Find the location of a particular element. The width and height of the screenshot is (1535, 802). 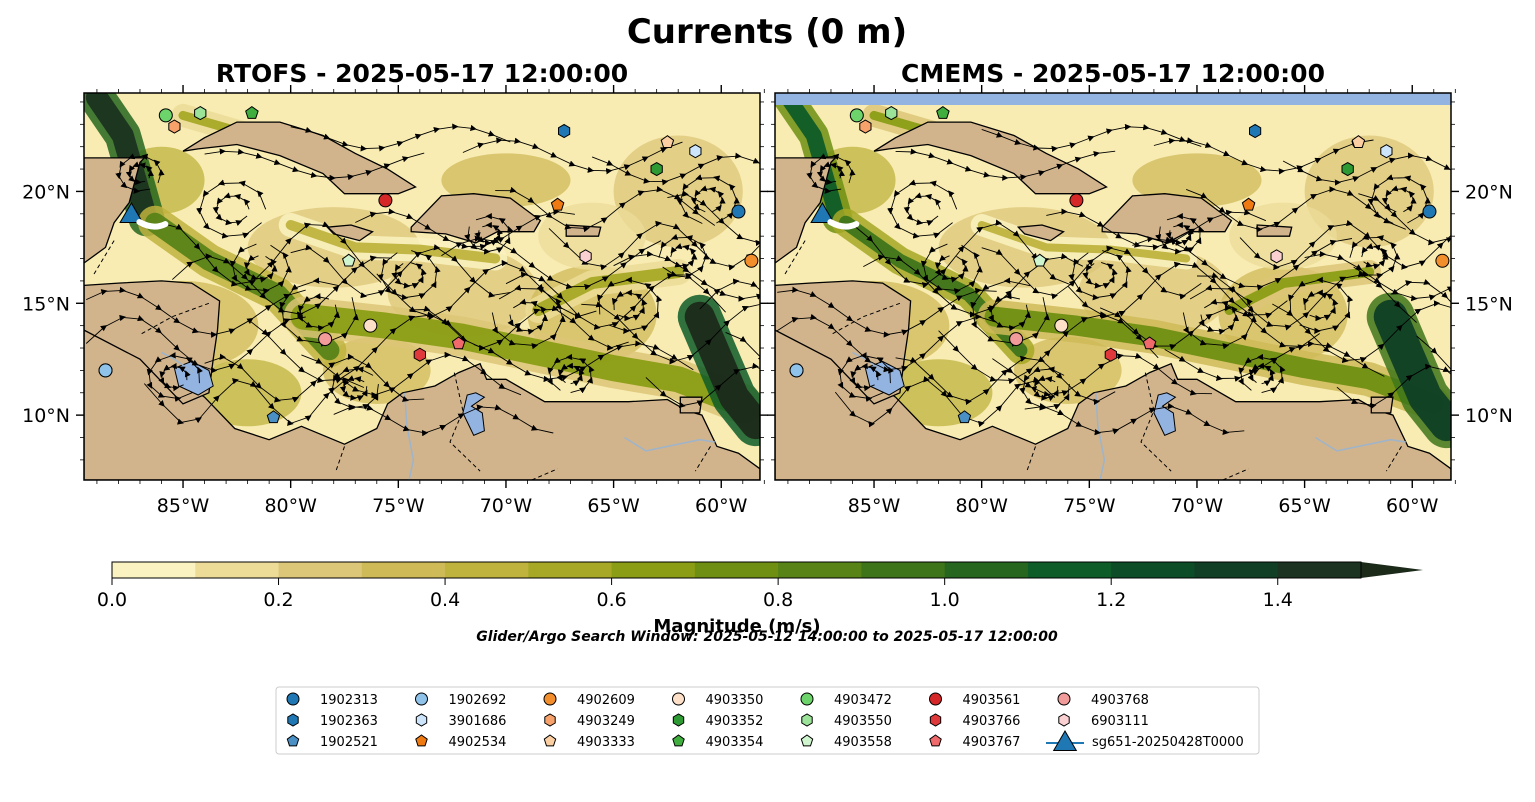

legend-label: 4903352 is located at coordinates (735, 721).